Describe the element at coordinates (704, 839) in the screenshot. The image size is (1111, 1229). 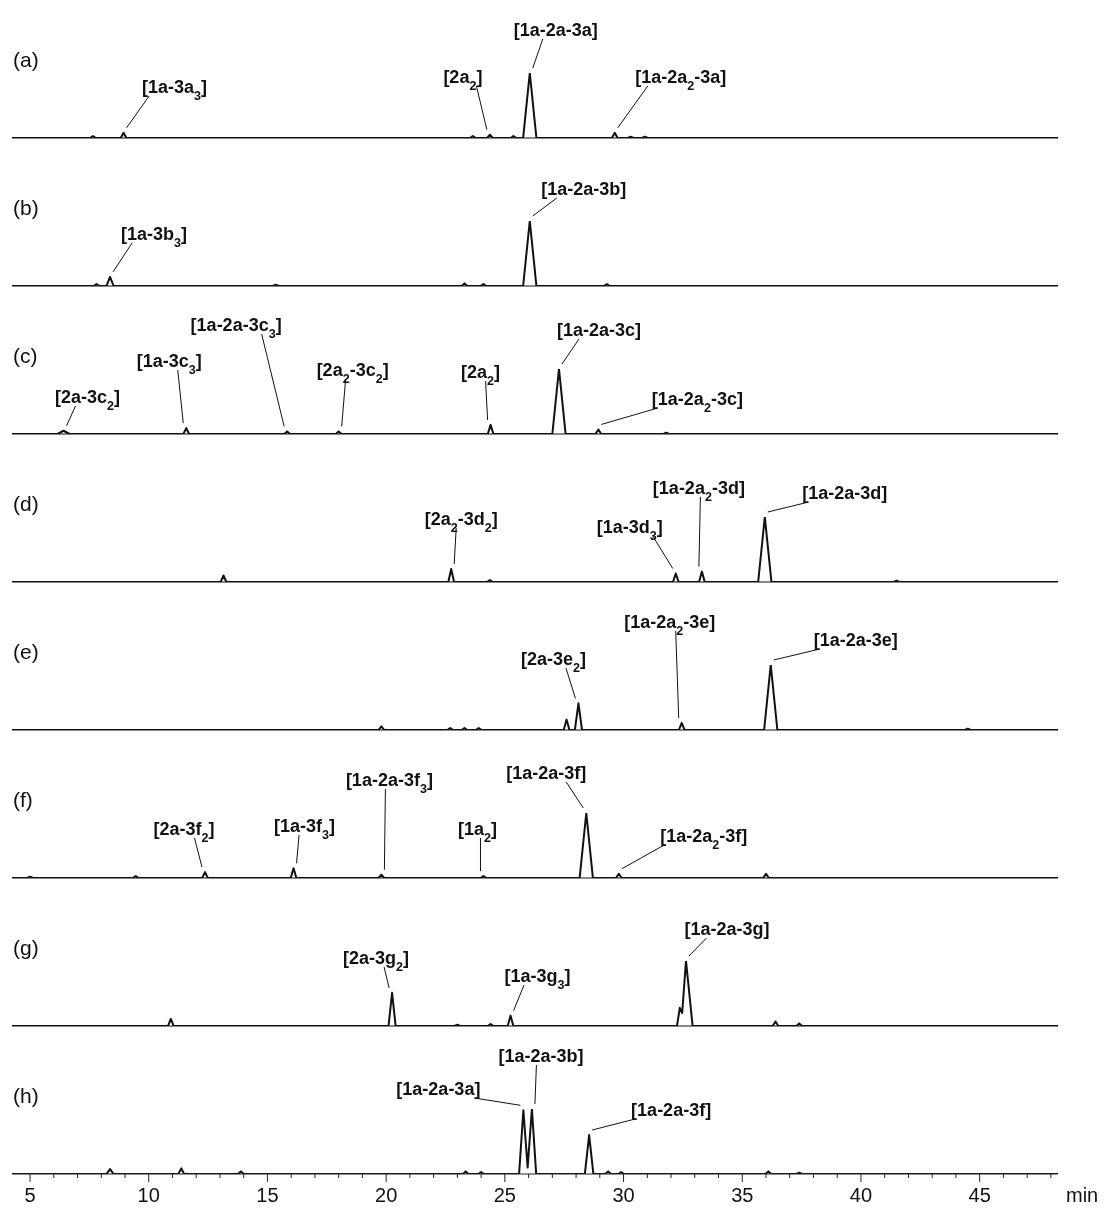
I see `annotation: [1a-2a$_{2}$-3f]` at that location.